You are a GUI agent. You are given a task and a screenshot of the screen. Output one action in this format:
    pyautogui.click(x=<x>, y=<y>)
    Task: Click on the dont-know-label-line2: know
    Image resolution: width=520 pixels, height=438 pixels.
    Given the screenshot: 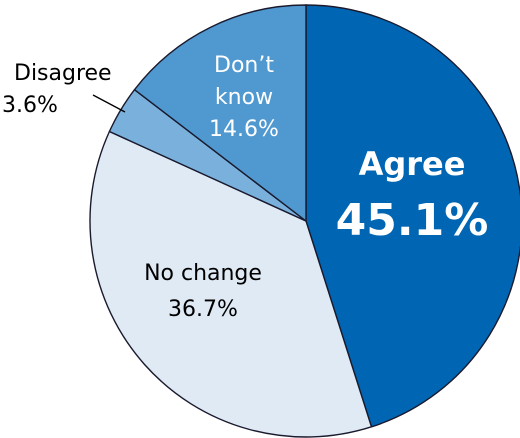 What is the action you would take?
    pyautogui.click(x=244, y=97)
    